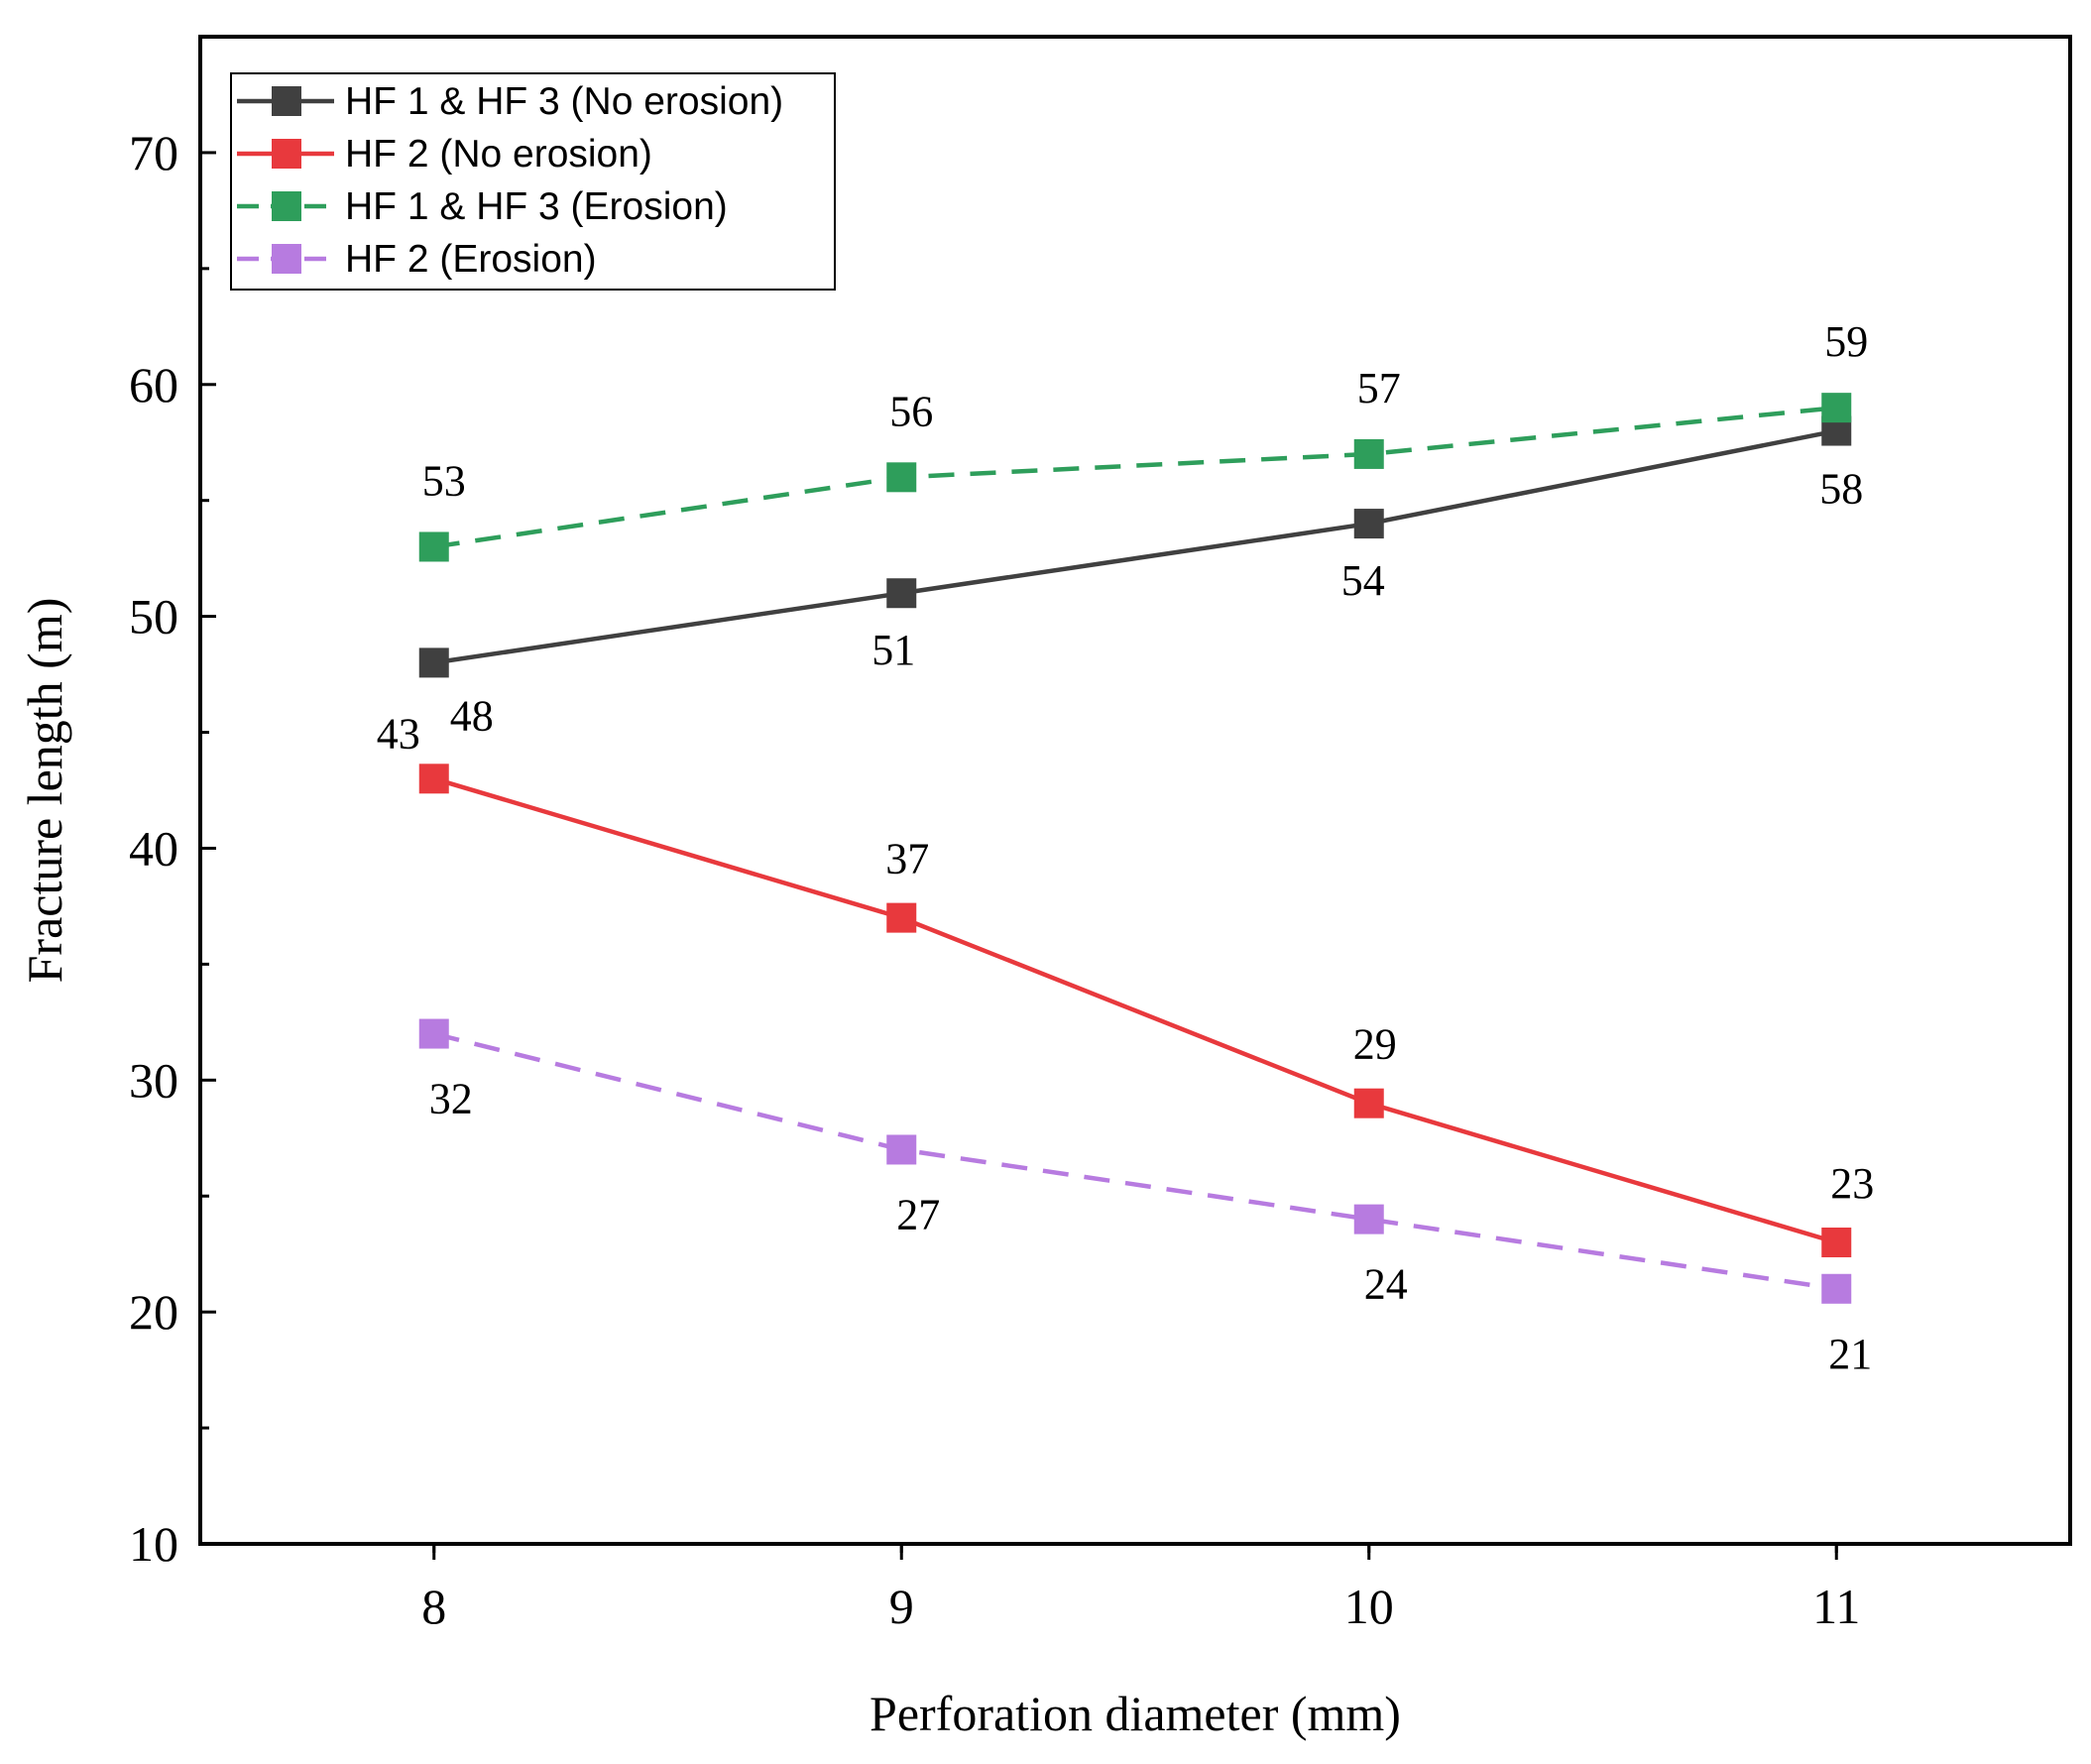 This screenshot has width=2091, height=1764. Describe the element at coordinates (153, 1080) in the screenshot. I see `y-tick-label: 30` at that location.